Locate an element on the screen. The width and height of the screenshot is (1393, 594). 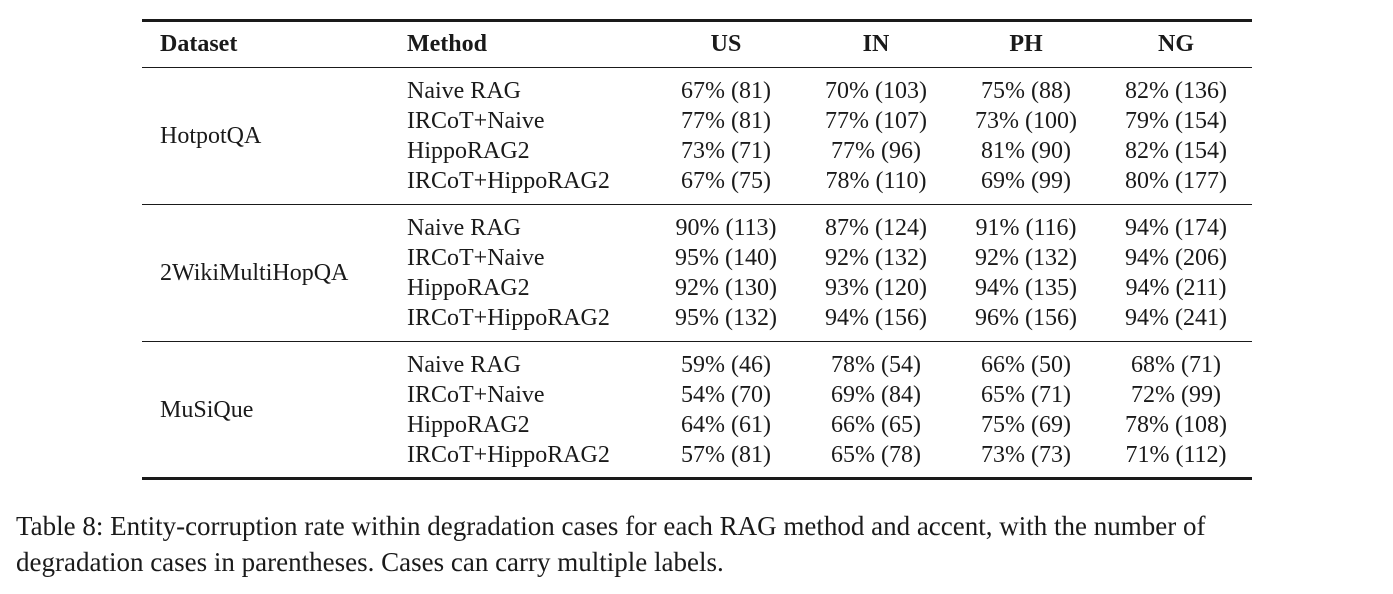
top-rule is located at coordinates (697, 20).